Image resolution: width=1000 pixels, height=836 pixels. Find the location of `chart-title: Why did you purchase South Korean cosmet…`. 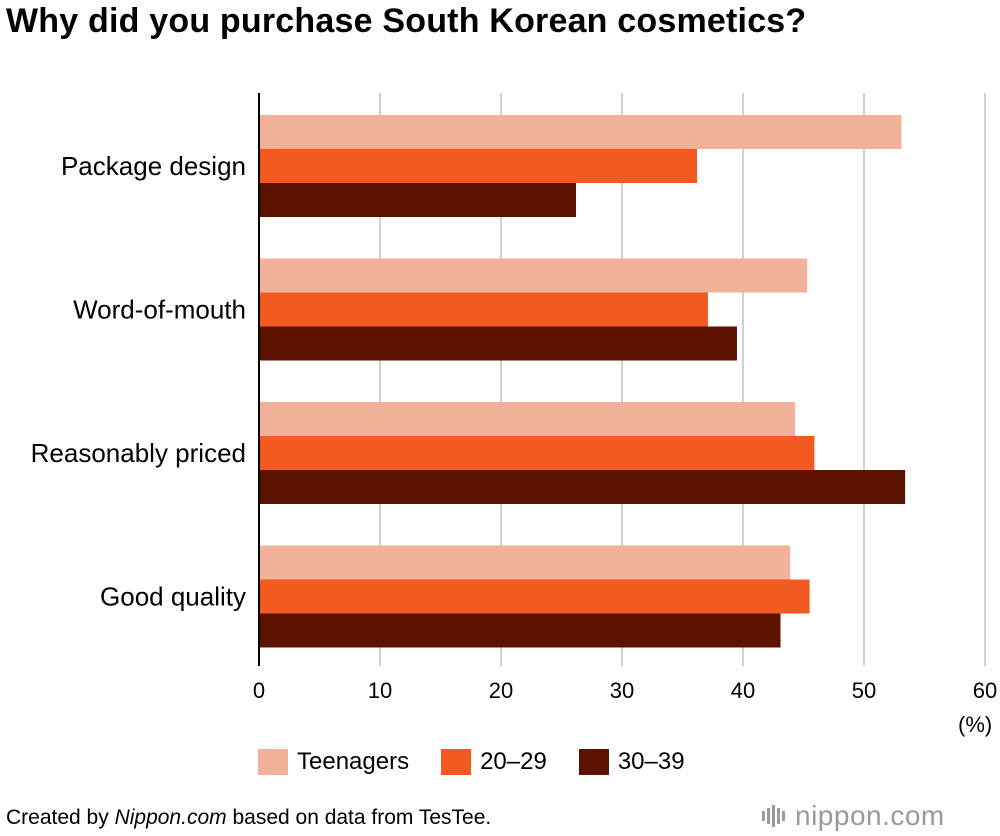

chart-title: Why did you purchase South Korean cosmet… is located at coordinates (406, 21).